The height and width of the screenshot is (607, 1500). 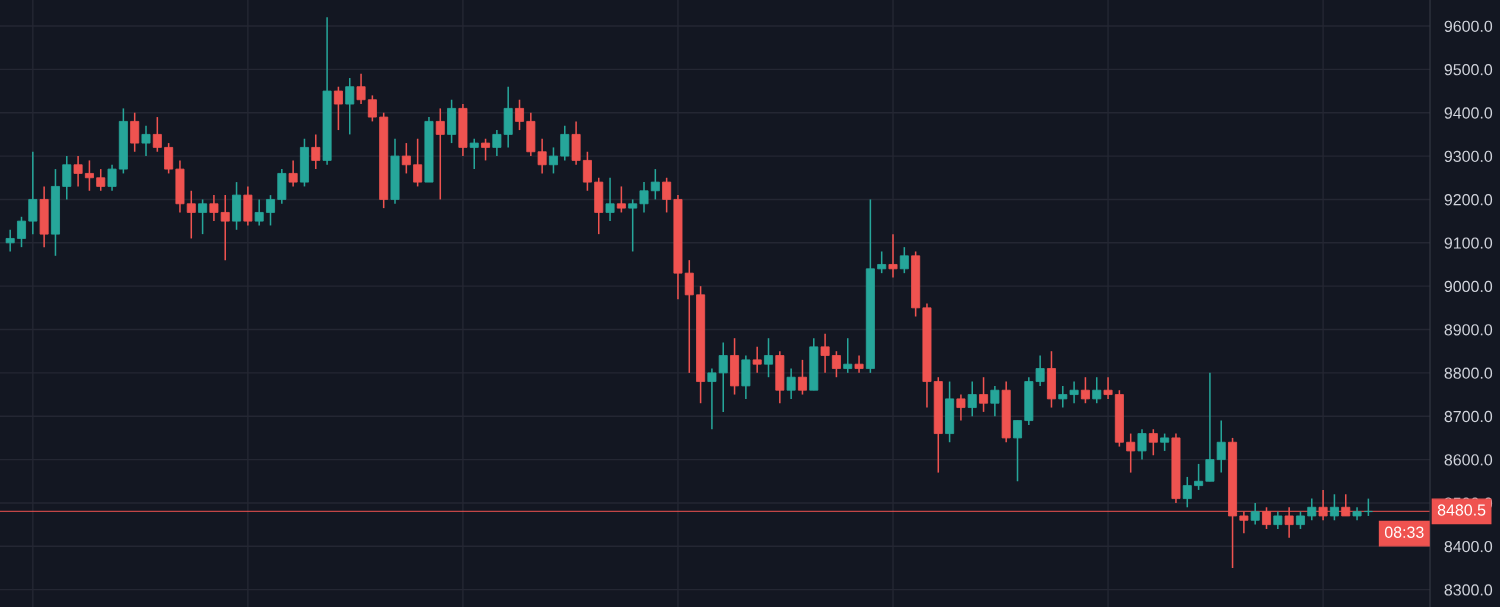 I want to click on y-tick-label: 8600.0, so click(x=1468, y=460).